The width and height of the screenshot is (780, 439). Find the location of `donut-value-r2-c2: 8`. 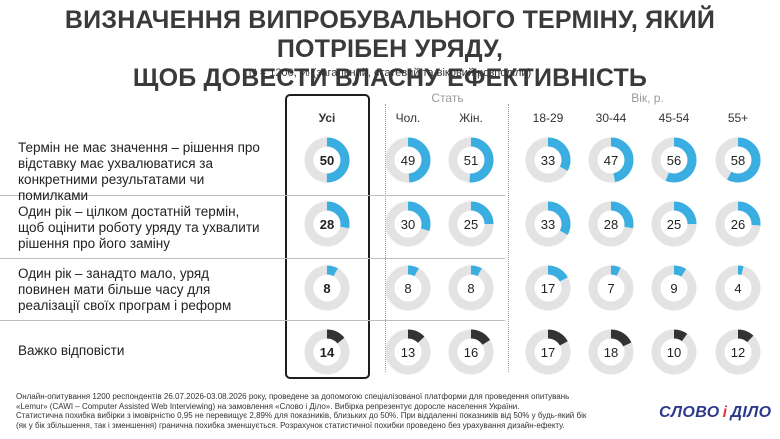

donut-value-r2-c2: 8 is located at coordinates (470, 288).